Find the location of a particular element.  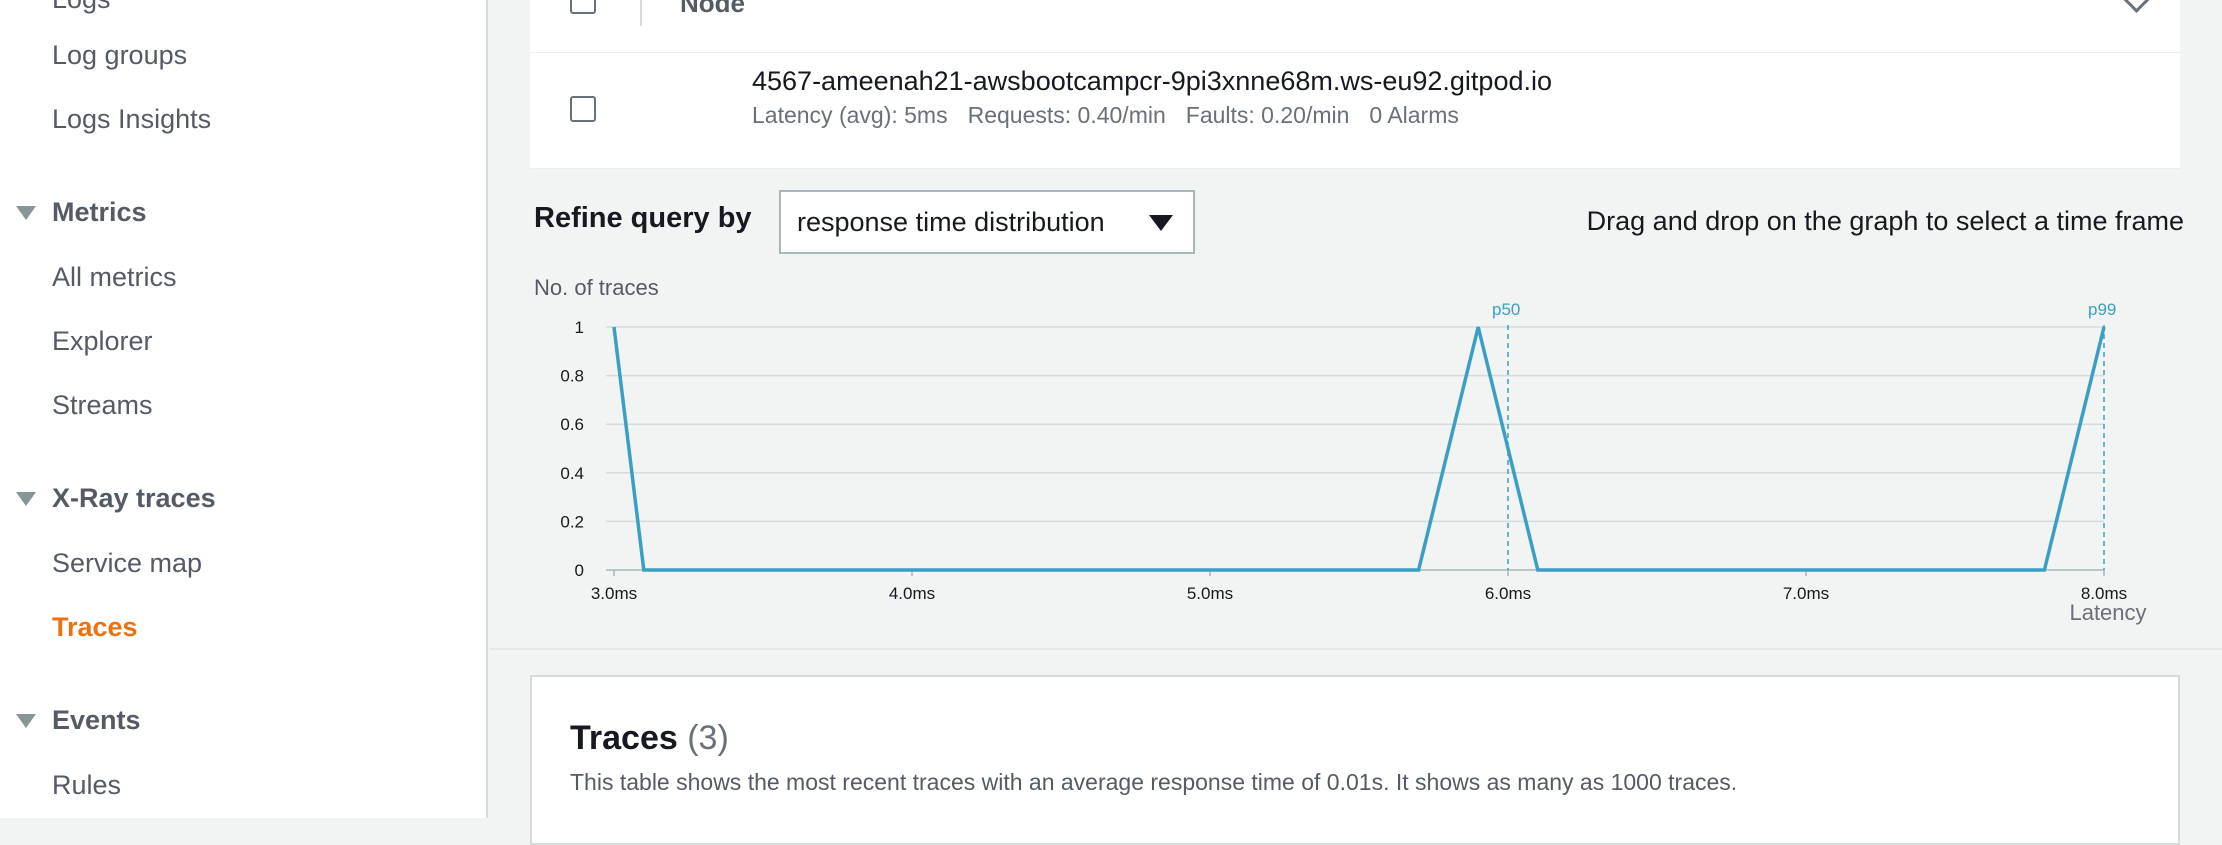

sidebar-section-label: X-Ray traces is located at coordinates (134, 498).